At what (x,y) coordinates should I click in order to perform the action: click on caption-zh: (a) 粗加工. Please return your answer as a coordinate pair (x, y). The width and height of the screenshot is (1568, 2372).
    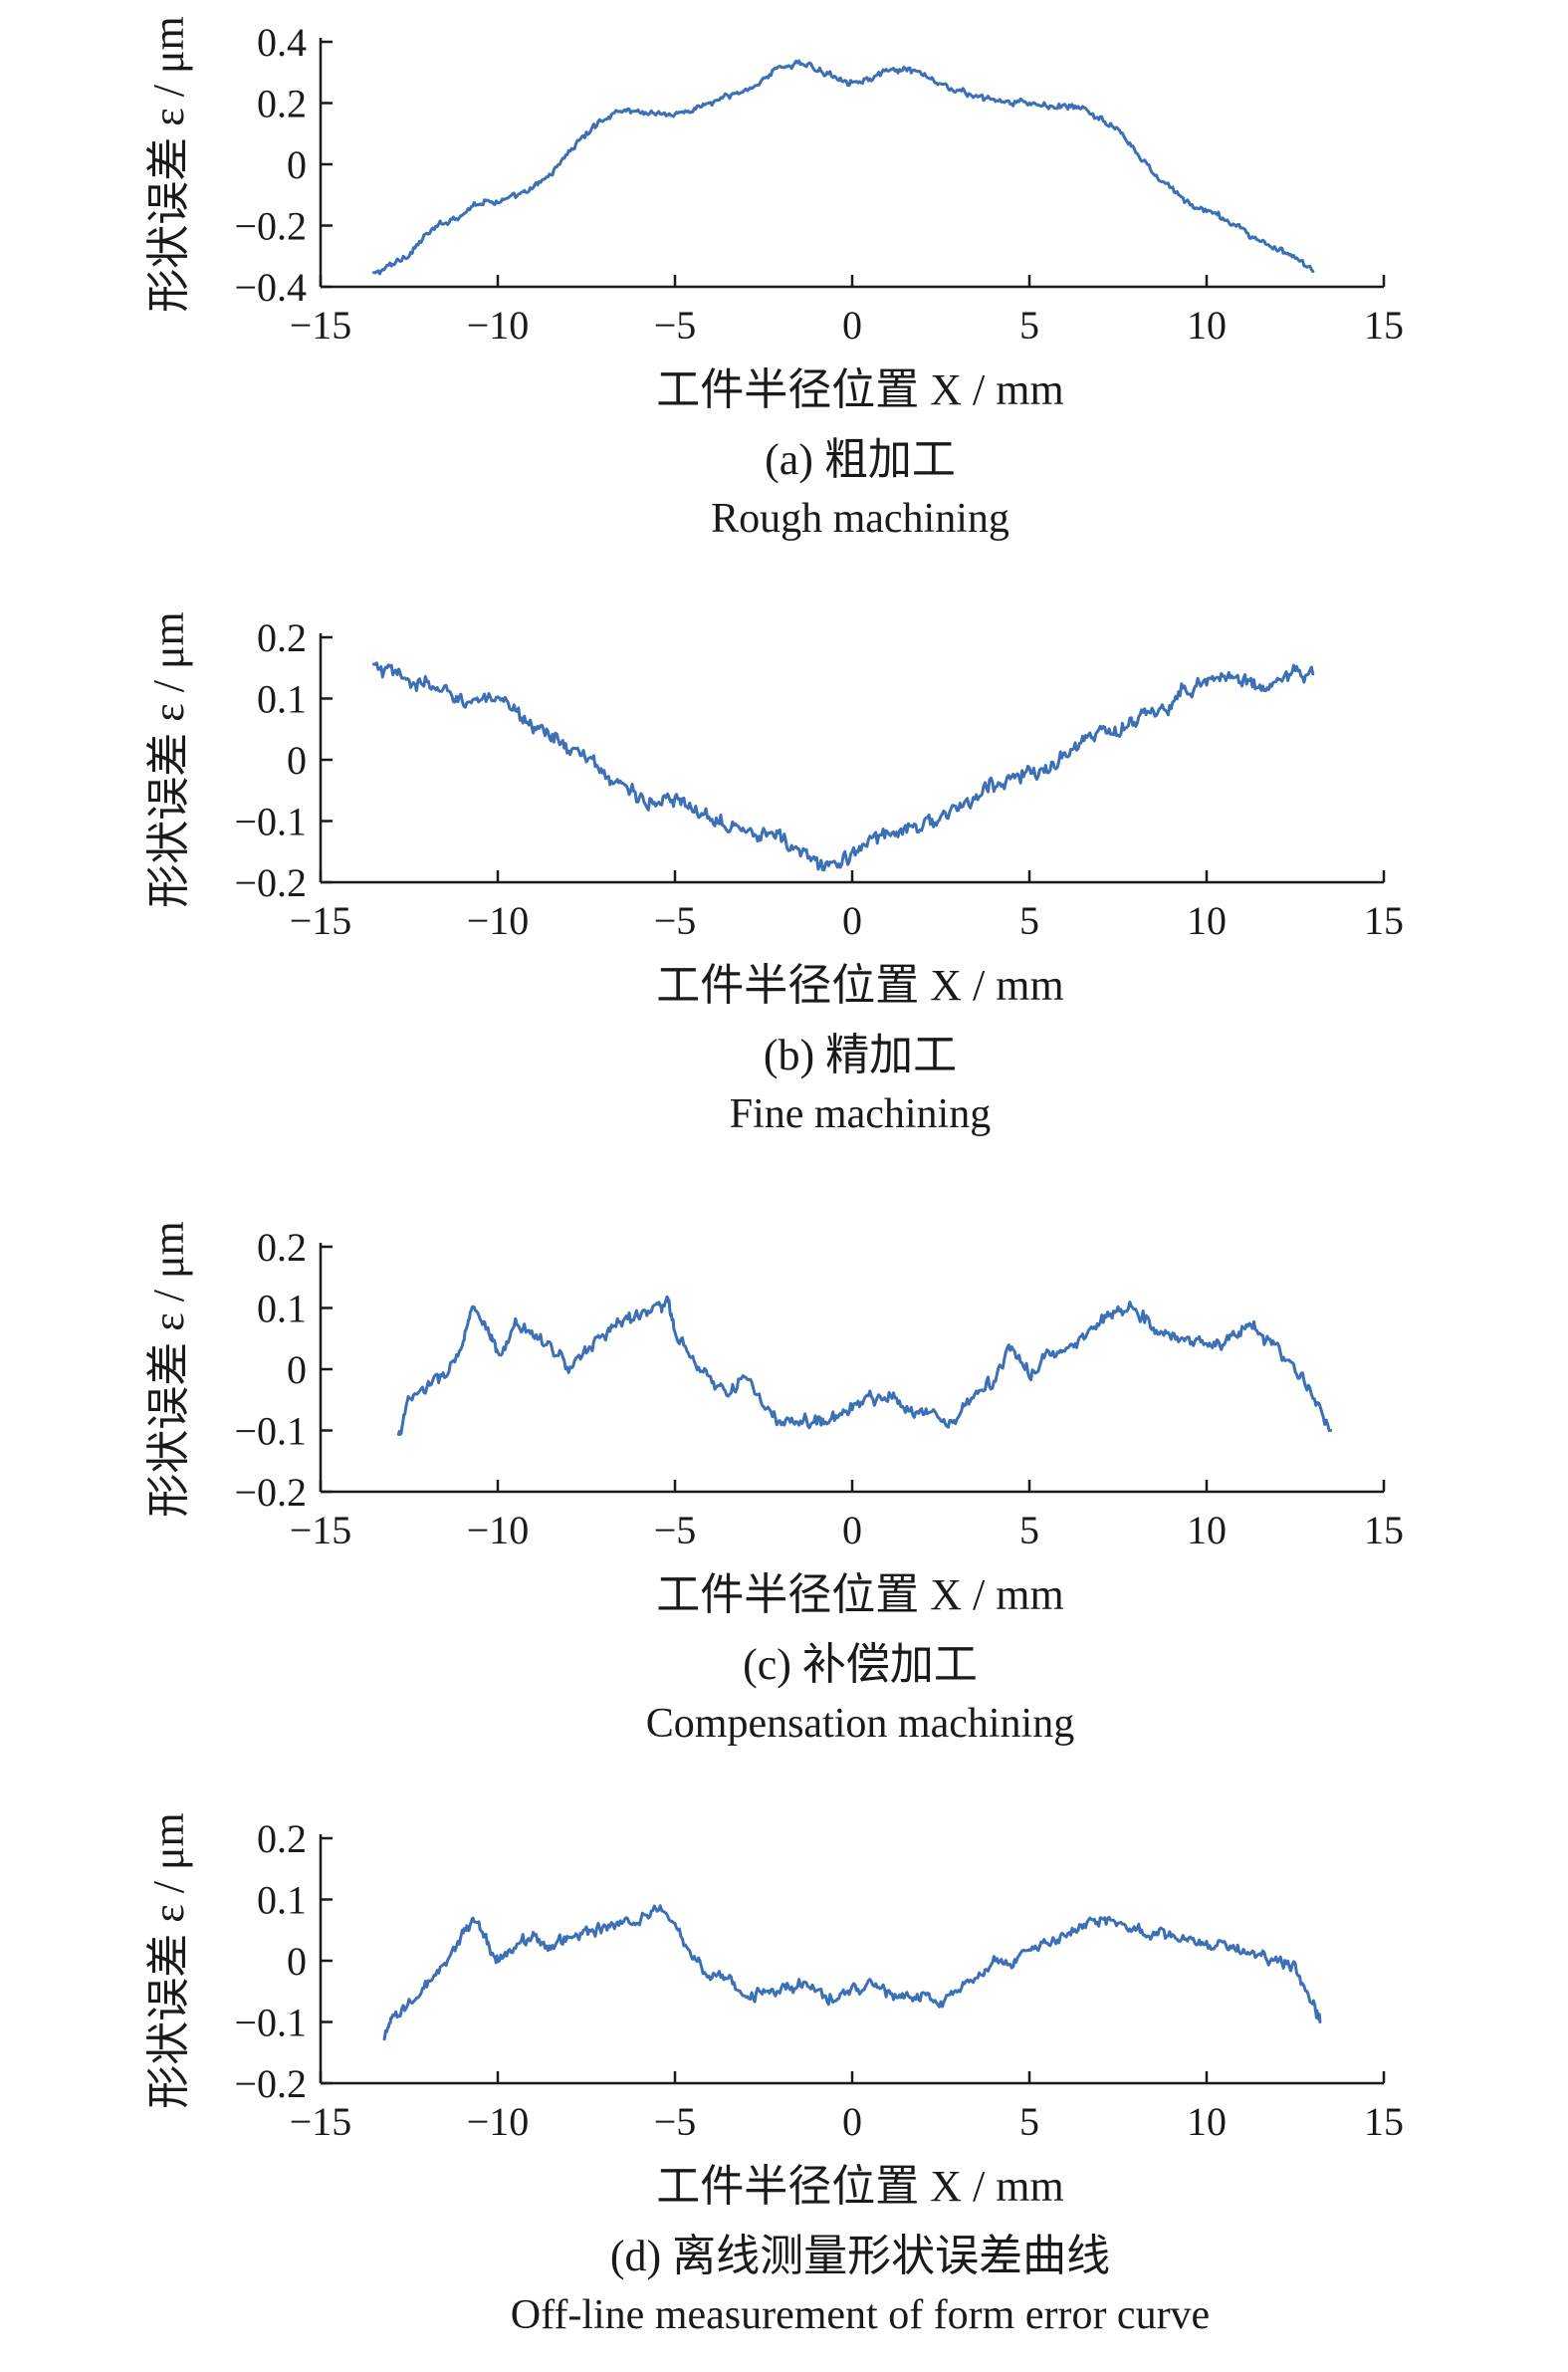
    Looking at the image, I should click on (860, 459).